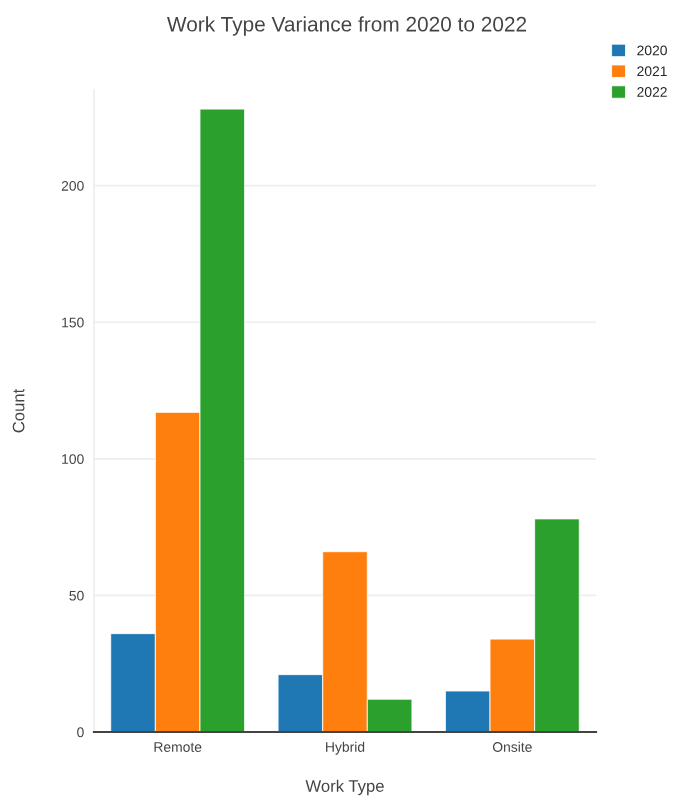 The width and height of the screenshot is (694, 800). Describe the element at coordinates (347, 26) in the screenshot. I see `chart-title: Work Type Variance from 2020 to 2022` at that location.